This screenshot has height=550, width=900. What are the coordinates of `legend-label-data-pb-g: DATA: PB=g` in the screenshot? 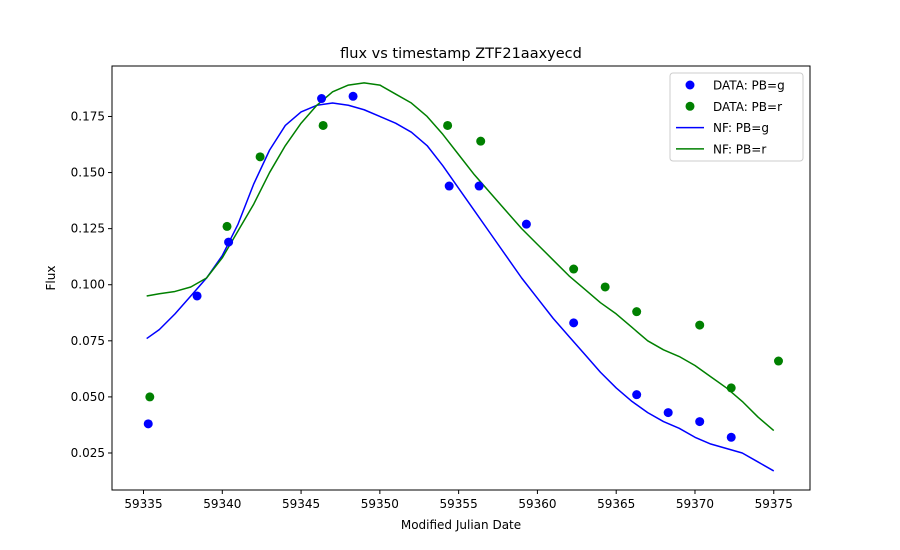 It's located at (749, 86).